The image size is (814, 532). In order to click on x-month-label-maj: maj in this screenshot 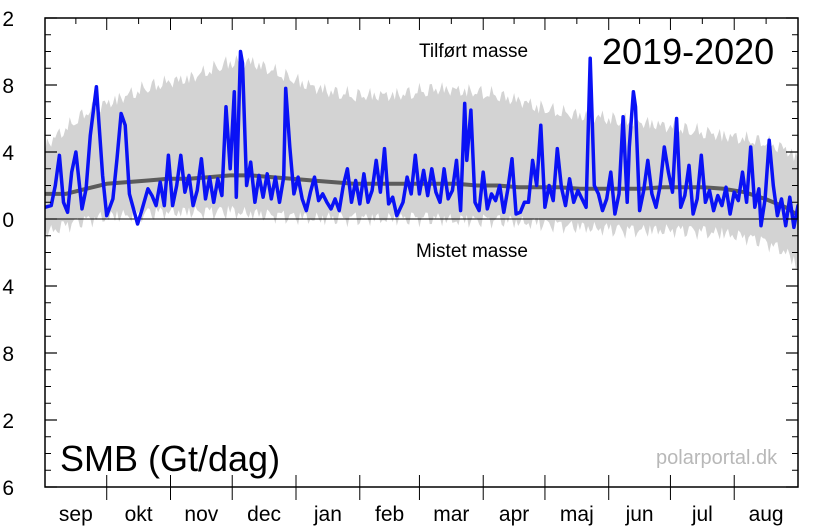, I will do `click(577, 514)`.